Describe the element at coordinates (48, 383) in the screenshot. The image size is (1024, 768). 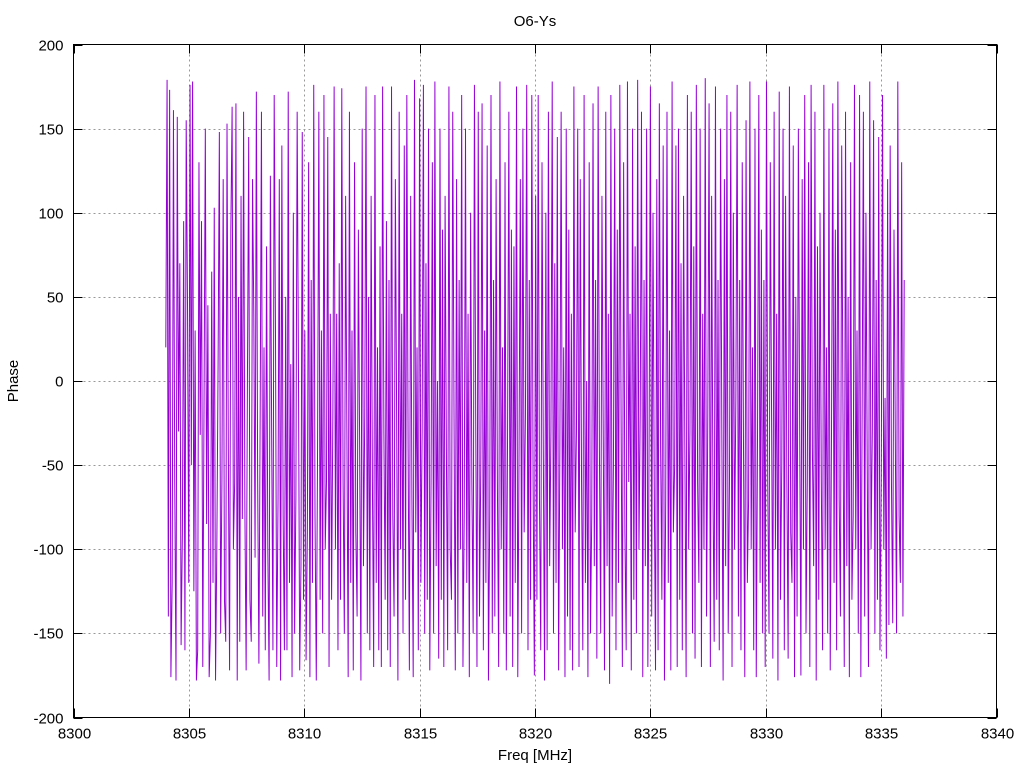
I see `y-tick-labels: -200 -150 -100 -50 0 50 100 150 200` at that location.